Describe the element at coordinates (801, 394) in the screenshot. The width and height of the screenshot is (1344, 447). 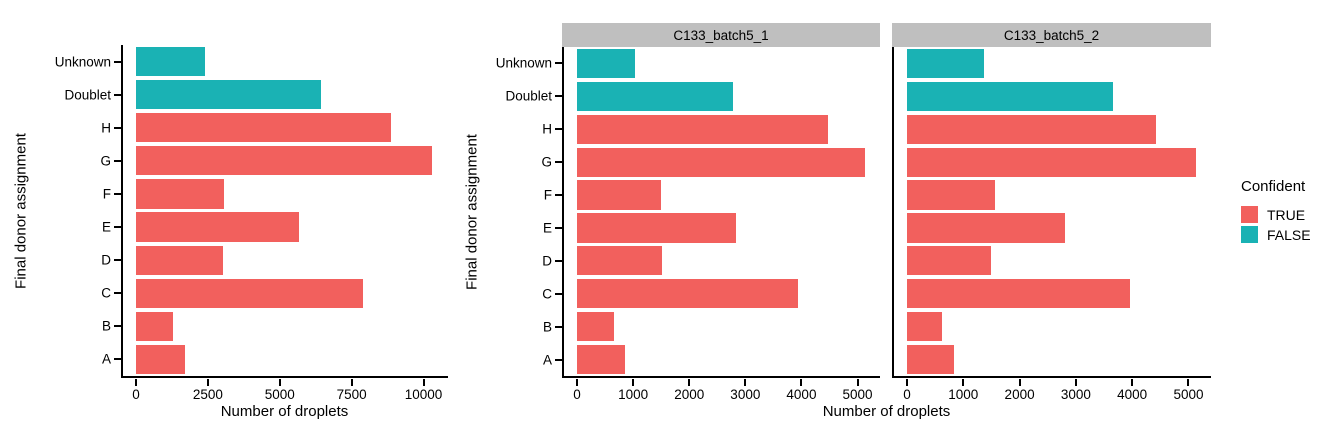
I see `x-tick-label-4000: 4000` at that location.